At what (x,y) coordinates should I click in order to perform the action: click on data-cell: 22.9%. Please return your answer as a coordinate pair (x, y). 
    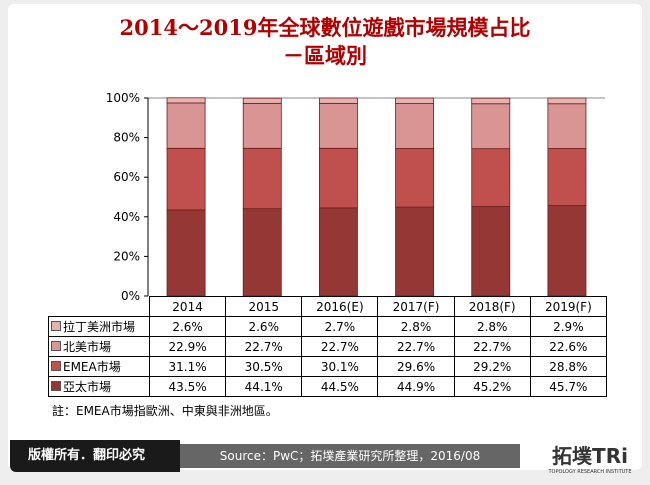
    Looking at the image, I should click on (187, 346).